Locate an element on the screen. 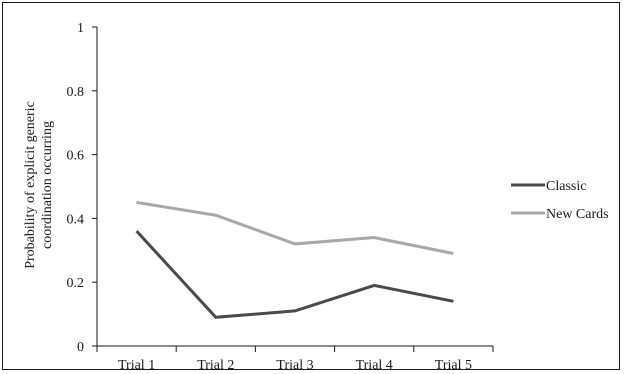 The image size is (624, 374). y-tick-label: 0 is located at coordinates (80, 347).